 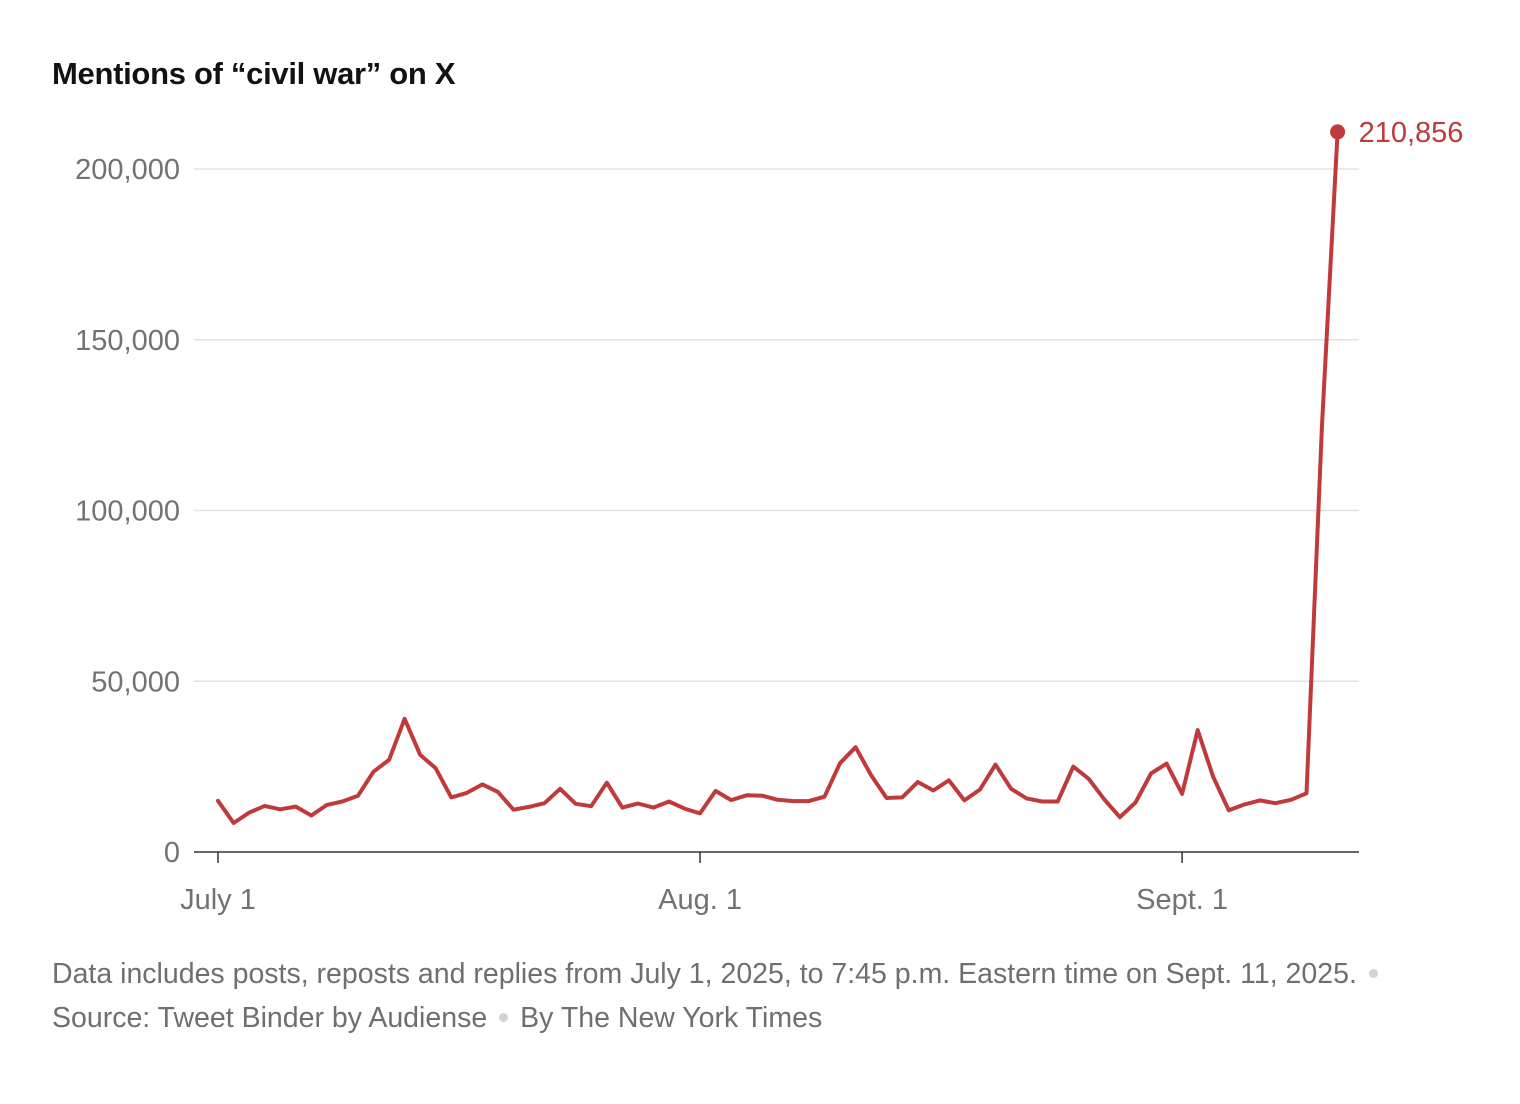 What do you see at coordinates (1182, 900) in the screenshot?
I see `x-tick-label: Sept. 1` at bounding box center [1182, 900].